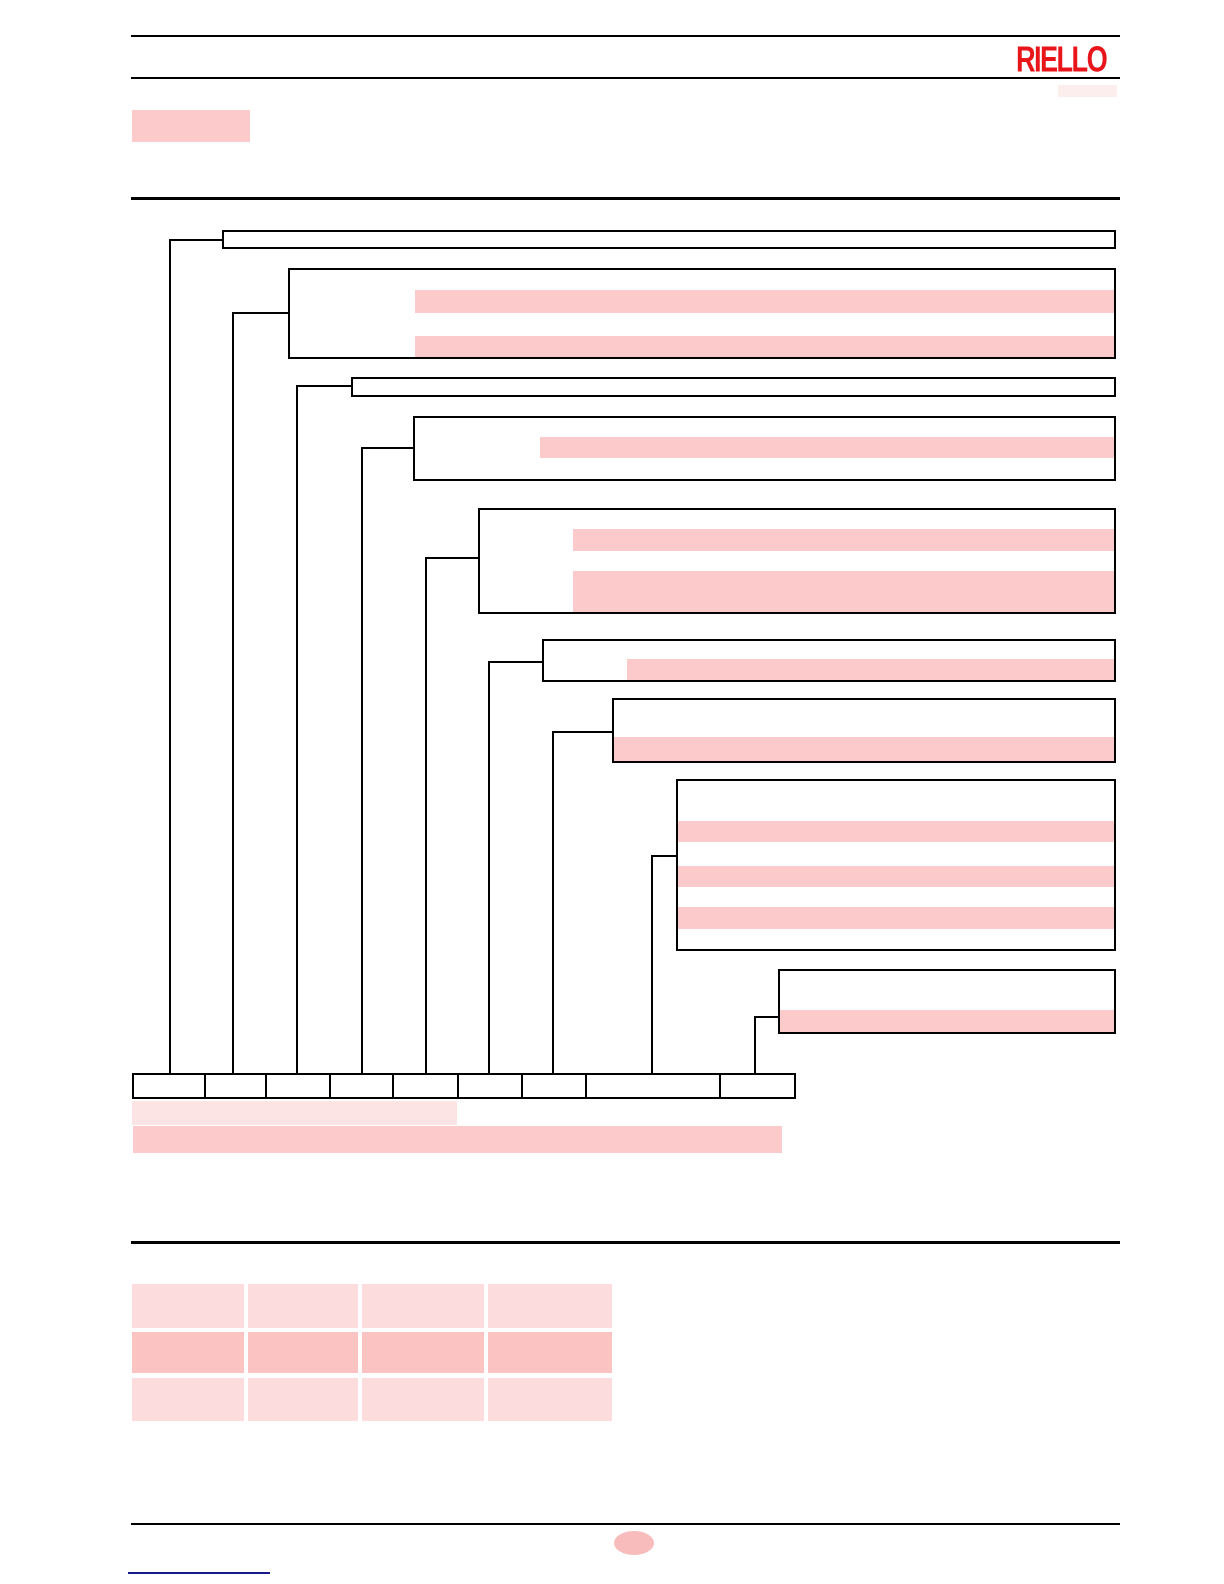 The width and height of the screenshot is (1224, 1584). Describe the element at coordinates (625, 1242) in the screenshot. I see `section-bottom-divider` at that location.